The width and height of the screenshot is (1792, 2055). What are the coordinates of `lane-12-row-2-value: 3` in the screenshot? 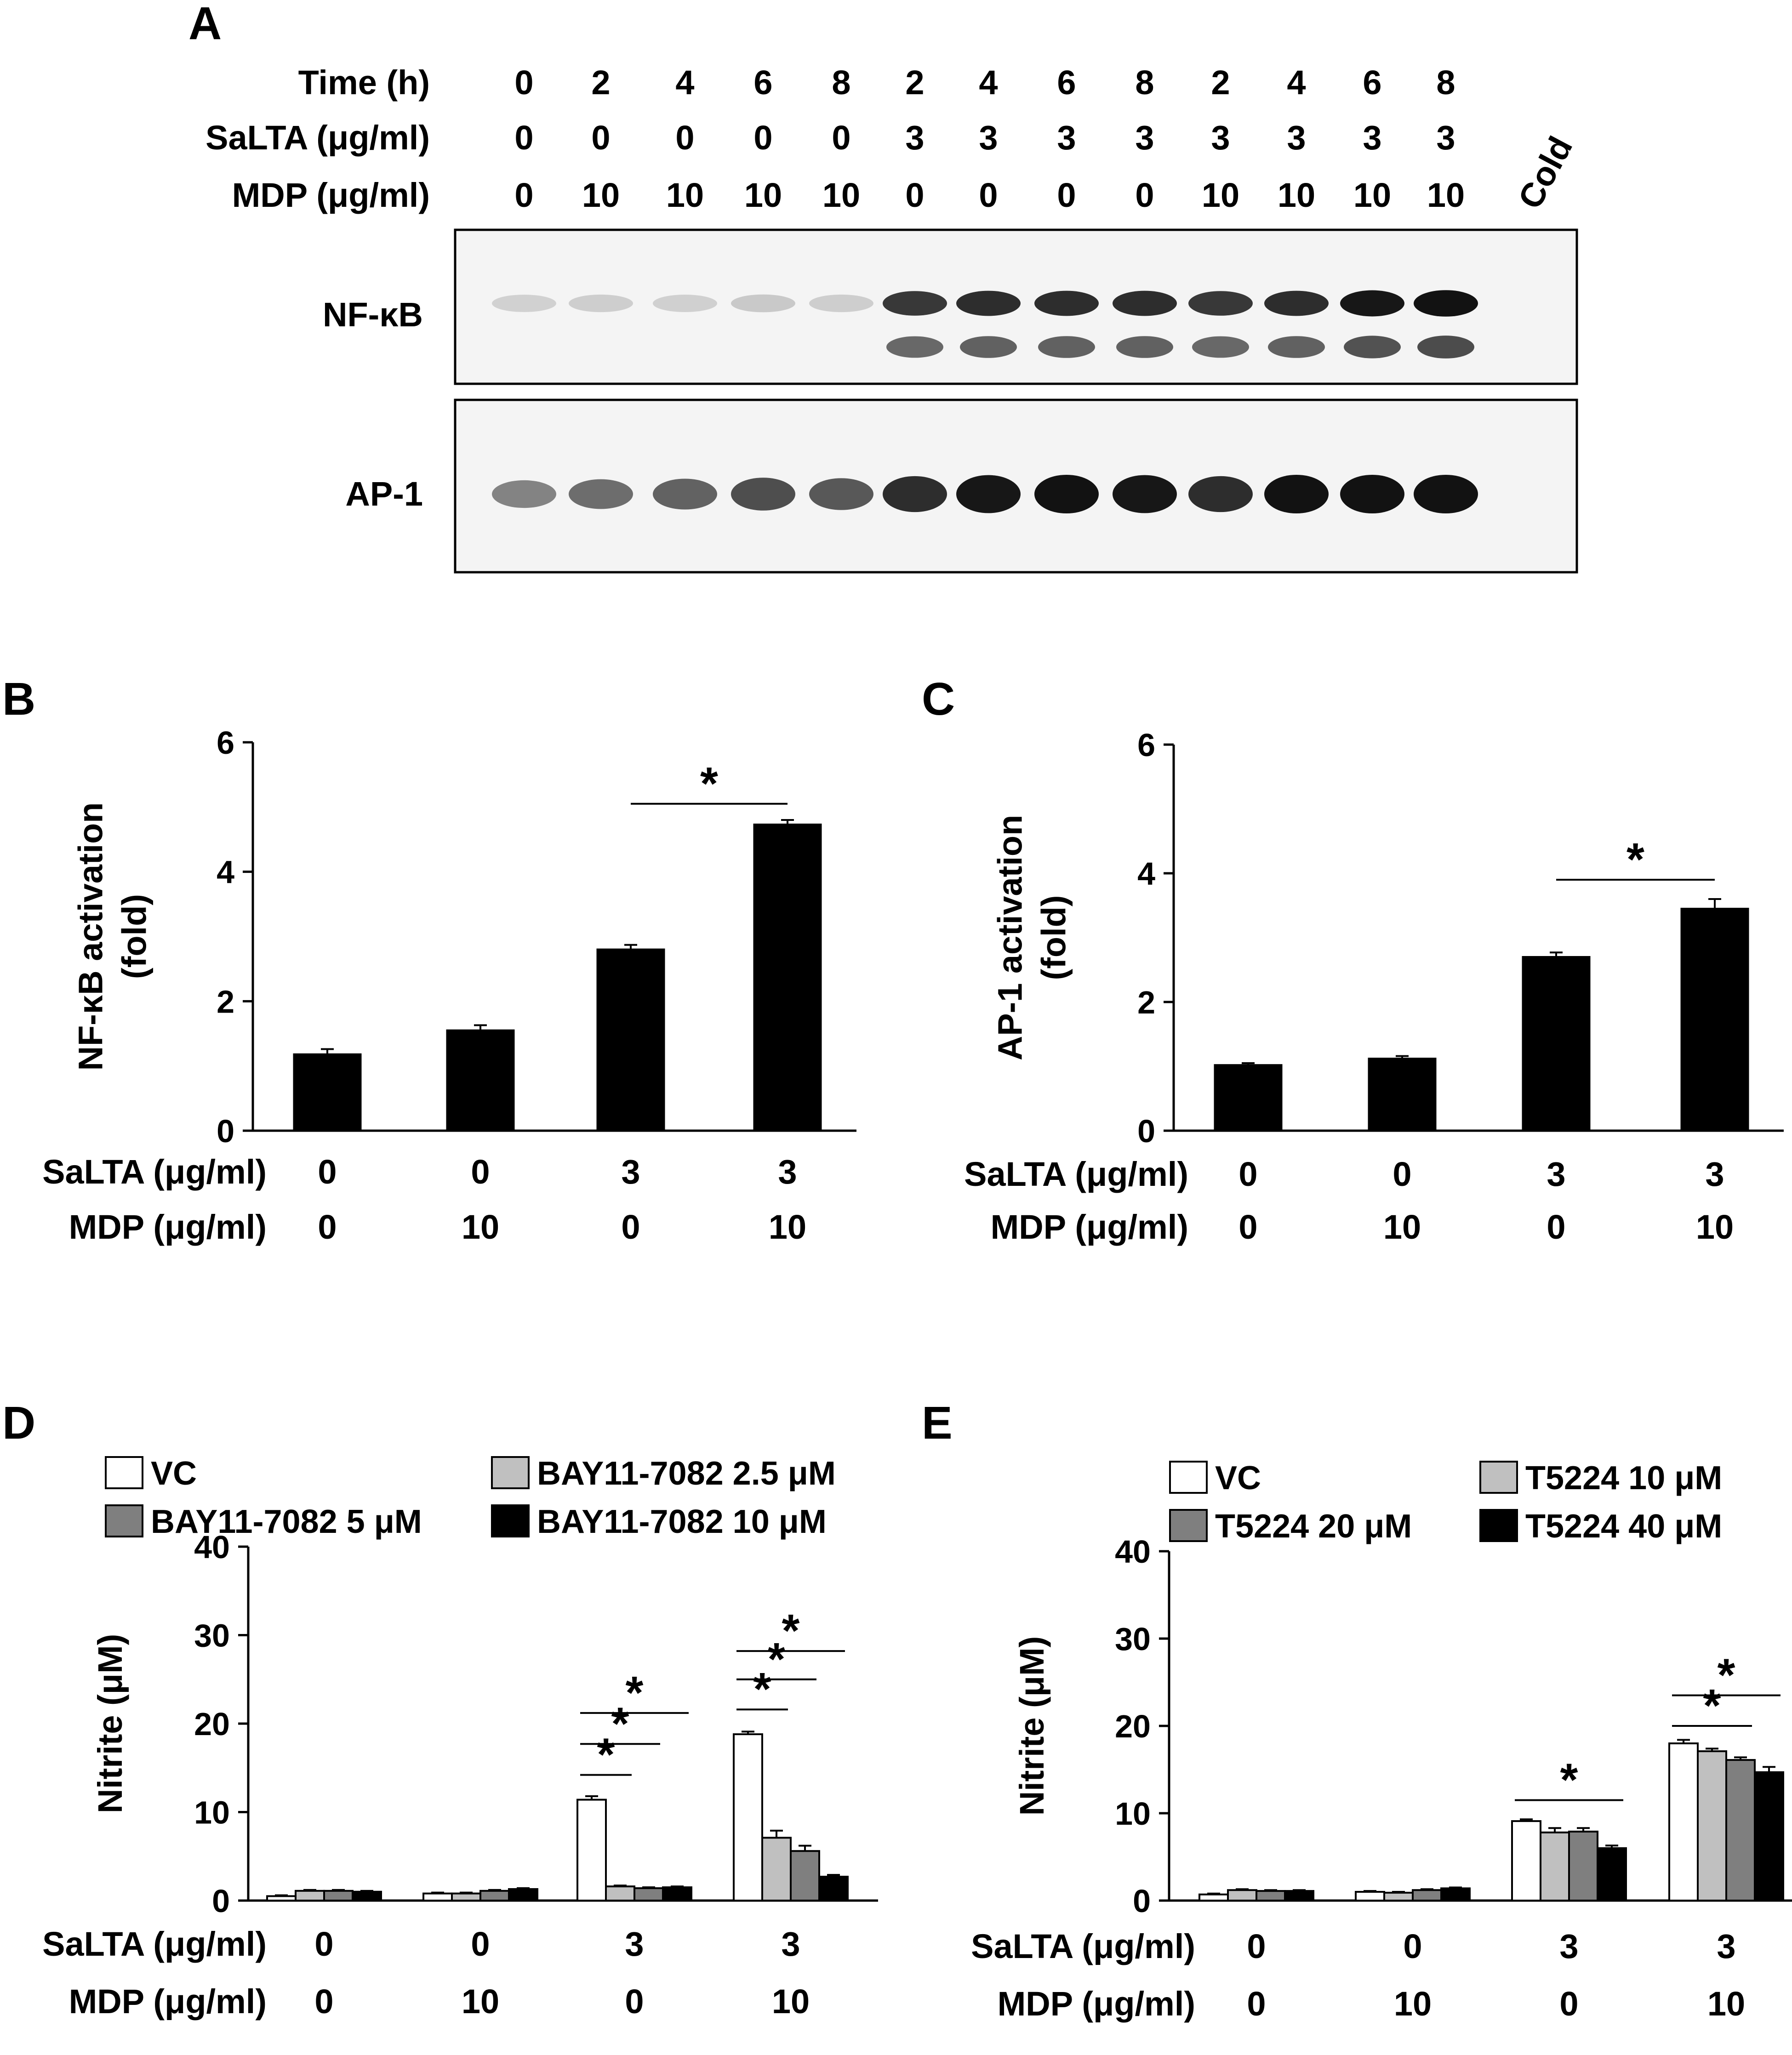 It's located at (1372, 138).